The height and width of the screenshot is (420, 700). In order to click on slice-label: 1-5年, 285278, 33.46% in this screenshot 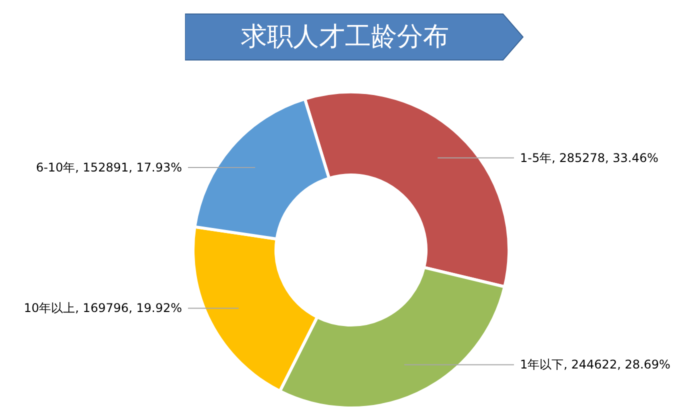, I will do `click(589, 157)`.